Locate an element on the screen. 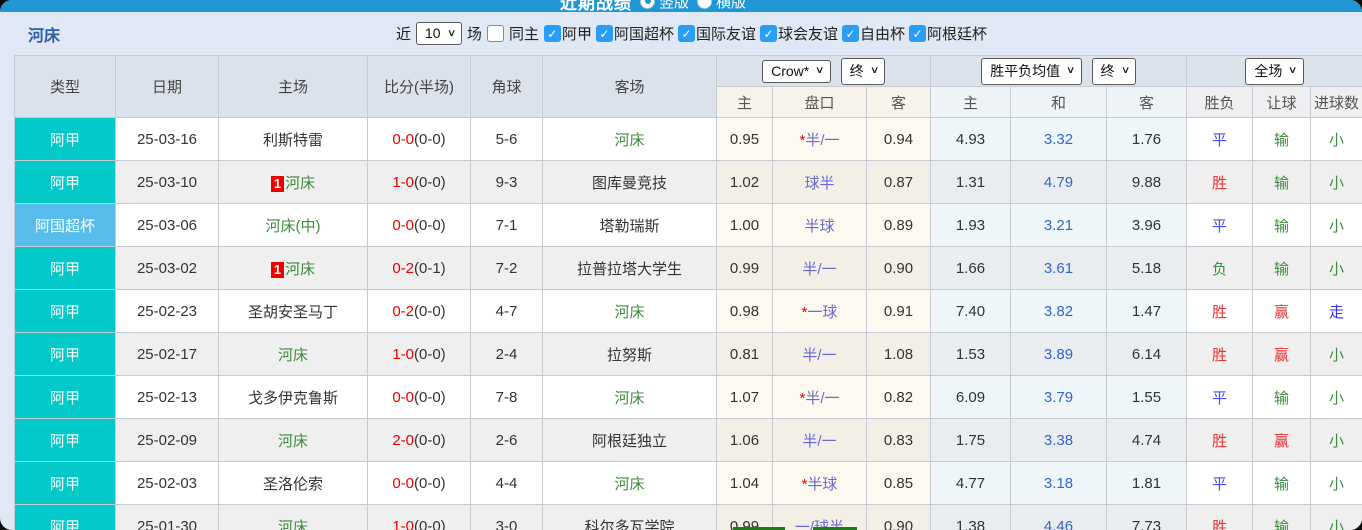 This screenshot has width=1362, height=530. handicap-value: 半球 is located at coordinates (819, 226).